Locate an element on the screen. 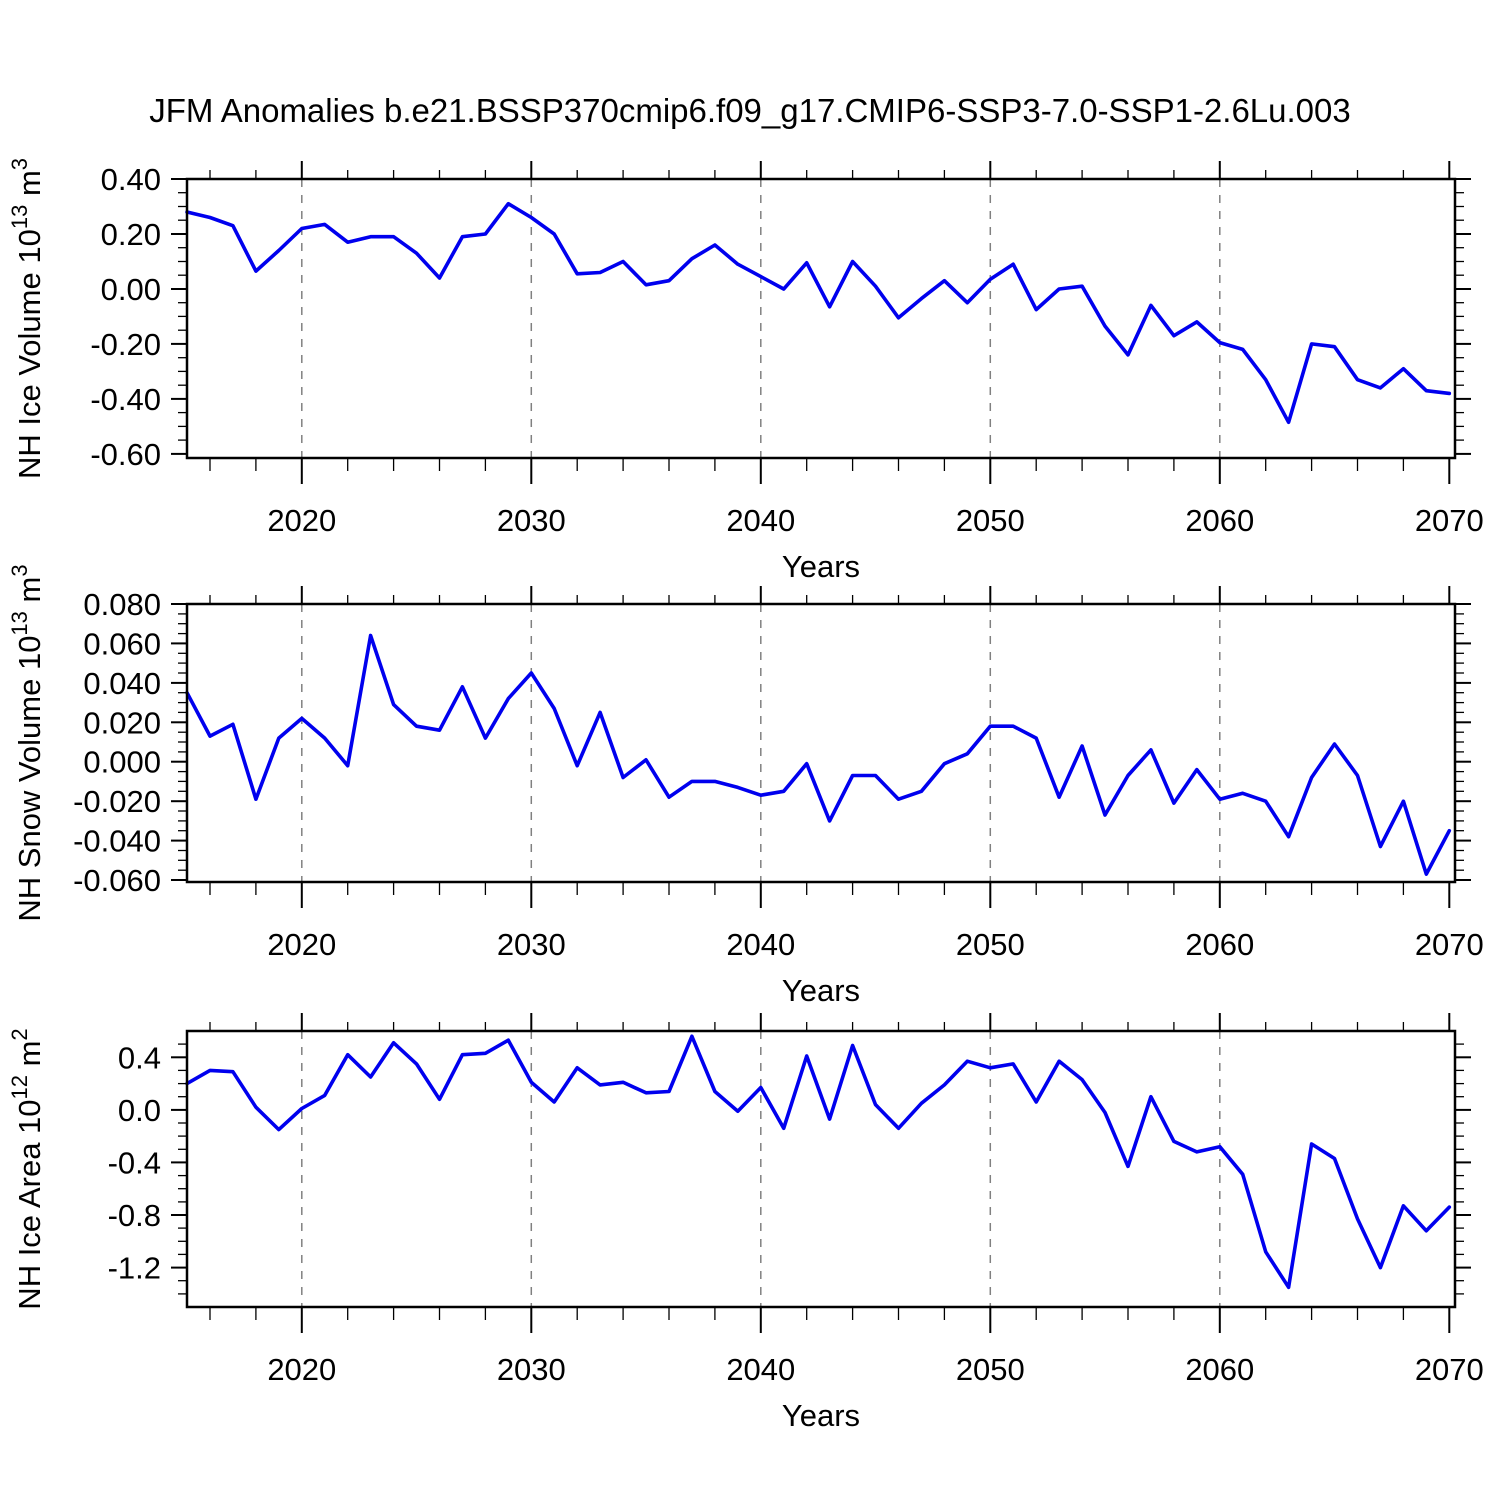  y-tick-label: -0.040 is located at coordinates (117, 841).